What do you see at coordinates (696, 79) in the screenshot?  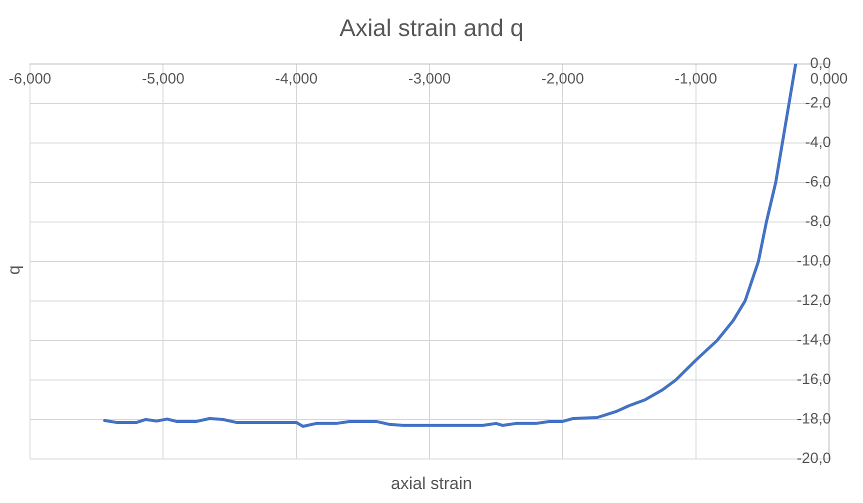 I see `x-tick-label: -1,000` at bounding box center [696, 79].